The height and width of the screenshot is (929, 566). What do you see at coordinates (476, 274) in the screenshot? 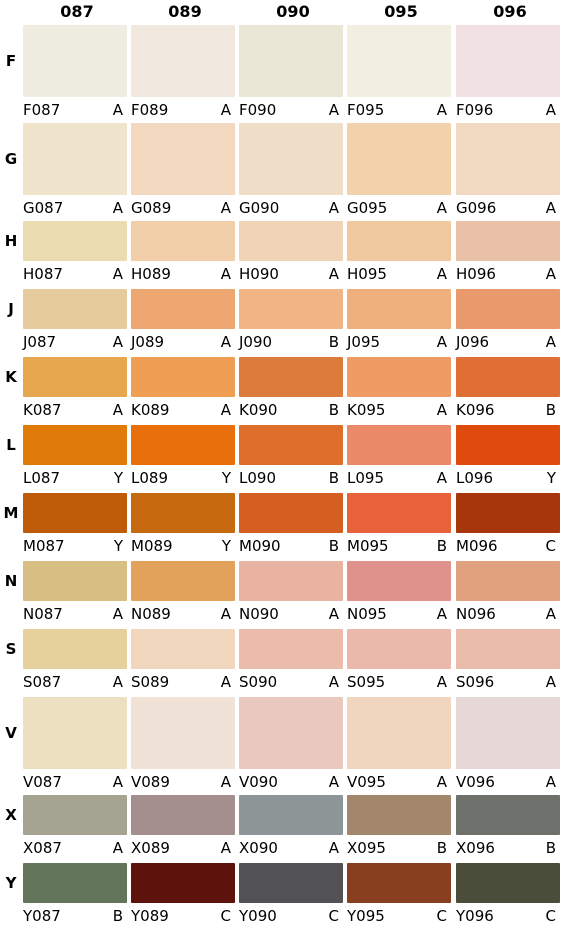
I see `swatch-code: H096` at bounding box center [476, 274].